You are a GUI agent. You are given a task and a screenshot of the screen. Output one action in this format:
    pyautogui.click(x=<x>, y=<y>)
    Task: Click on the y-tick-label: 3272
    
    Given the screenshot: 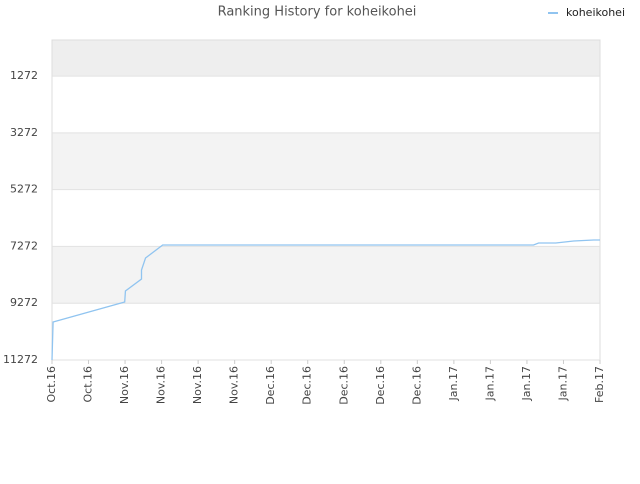 What is the action you would take?
    pyautogui.click(x=24, y=132)
    